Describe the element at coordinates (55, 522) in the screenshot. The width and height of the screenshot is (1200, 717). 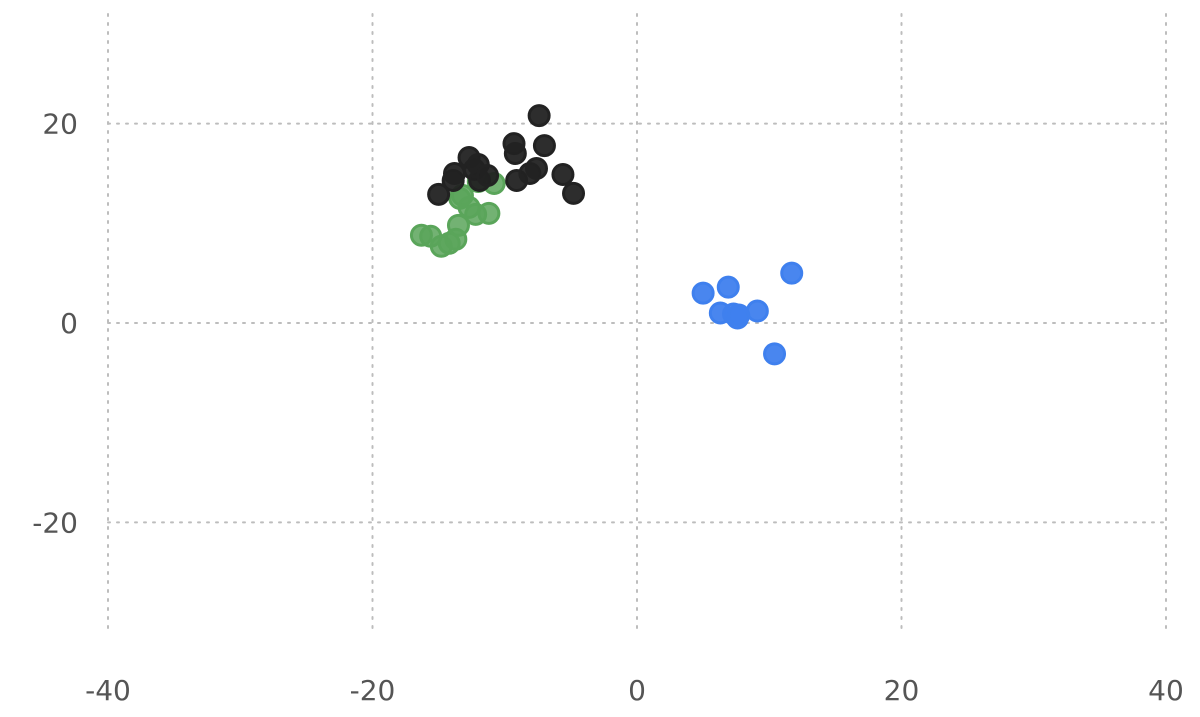
I see `y-tick-label: -20` at that location.